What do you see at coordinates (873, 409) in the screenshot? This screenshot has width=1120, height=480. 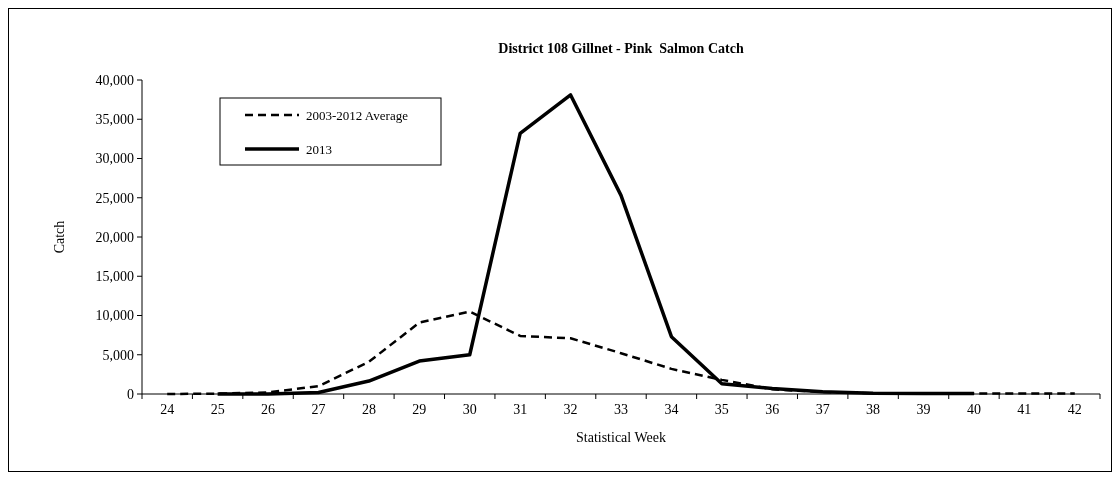 I see `x-tick-label: 38` at bounding box center [873, 409].